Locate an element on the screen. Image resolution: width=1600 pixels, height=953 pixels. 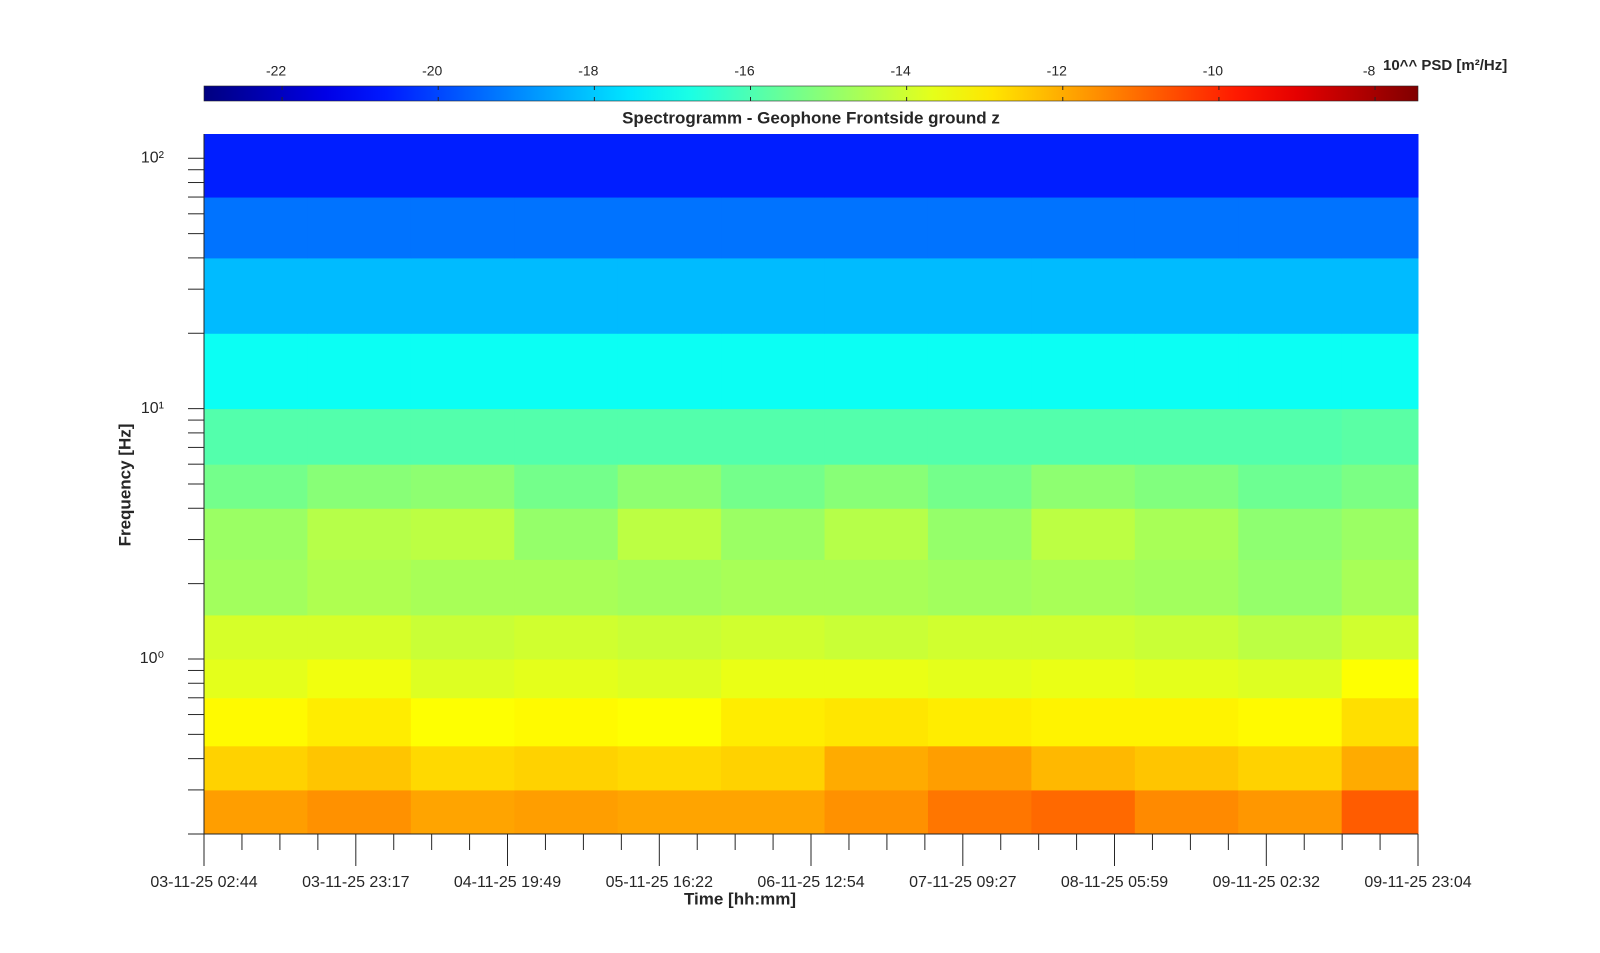
y-tick-label: 10² is located at coordinates (153, 157).